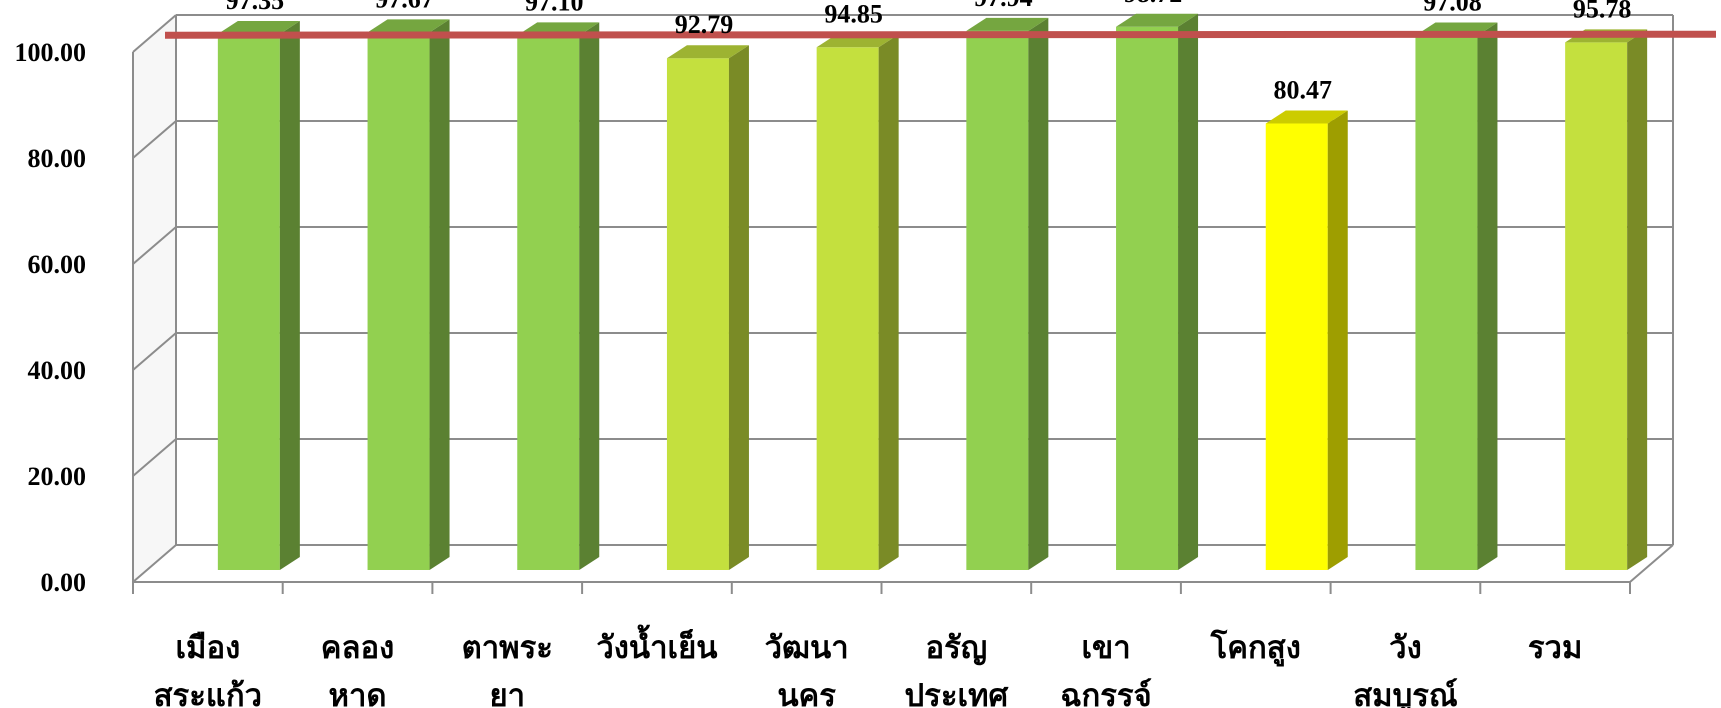 The height and width of the screenshot is (708, 1721). I want to click on floor-right-edge, so click(1651, 563).